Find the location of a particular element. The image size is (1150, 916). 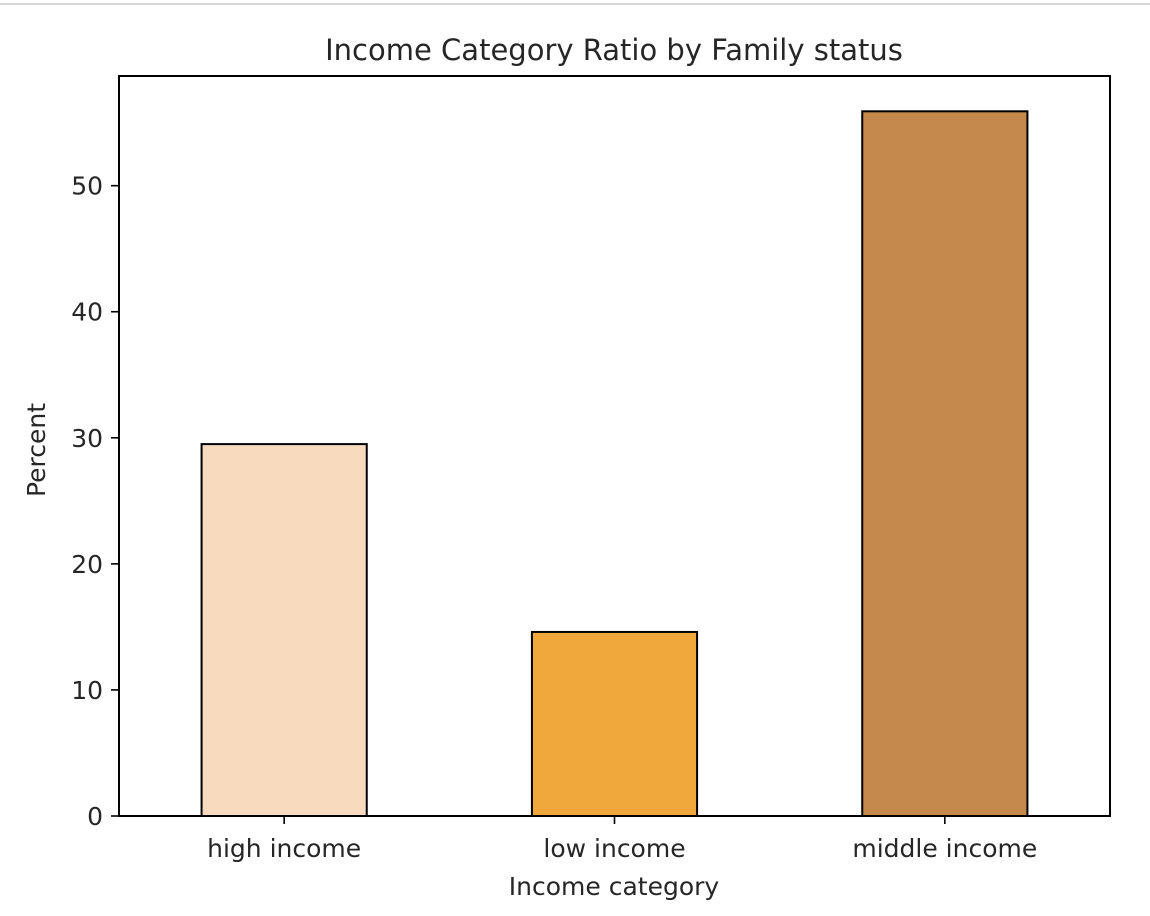

x-tick-label: middle income is located at coordinates (944, 848).